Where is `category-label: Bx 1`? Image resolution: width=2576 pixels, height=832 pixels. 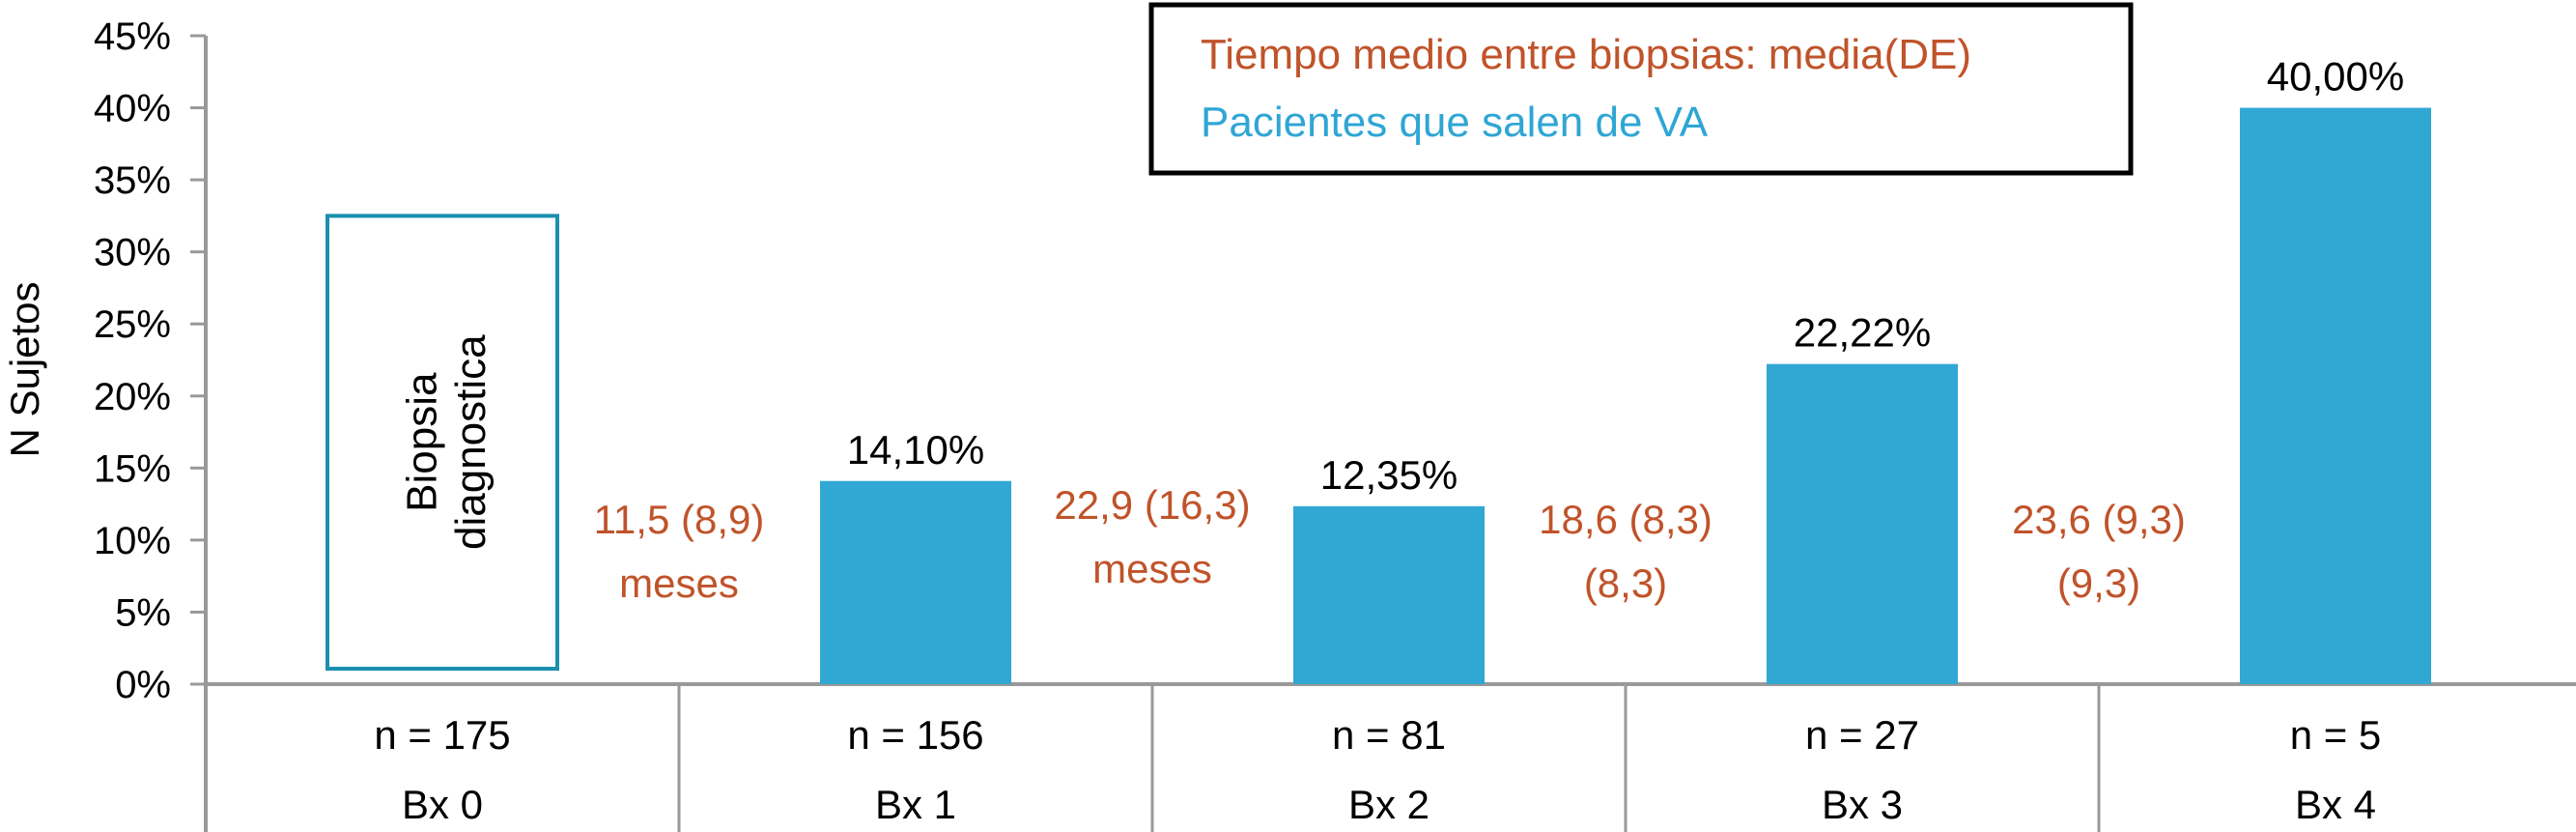 category-label: Bx 1 is located at coordinates (915, 804).